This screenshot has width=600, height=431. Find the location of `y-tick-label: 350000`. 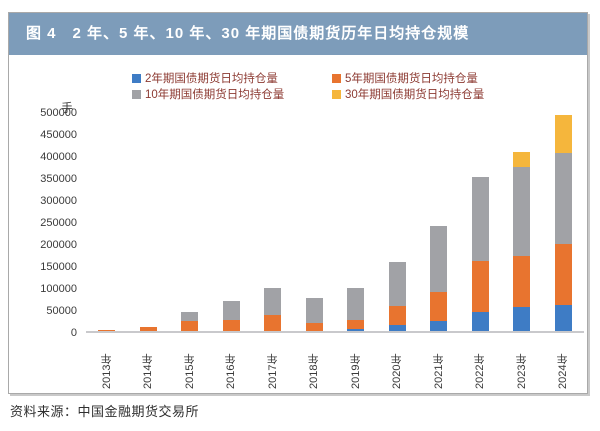

y-tick-label: 350000 is located at coordinates (58, 179).